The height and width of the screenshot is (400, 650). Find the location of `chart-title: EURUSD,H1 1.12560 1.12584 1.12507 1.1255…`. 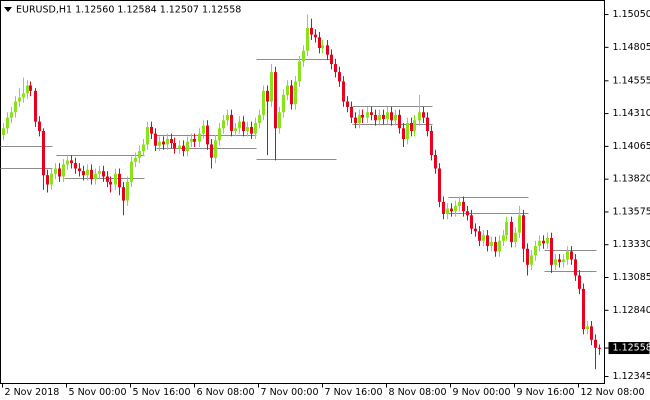

chart-title: EURUSD,H1 1.12560 1.12584 1.12507 1.1255… is located at coordinates (128, 10).